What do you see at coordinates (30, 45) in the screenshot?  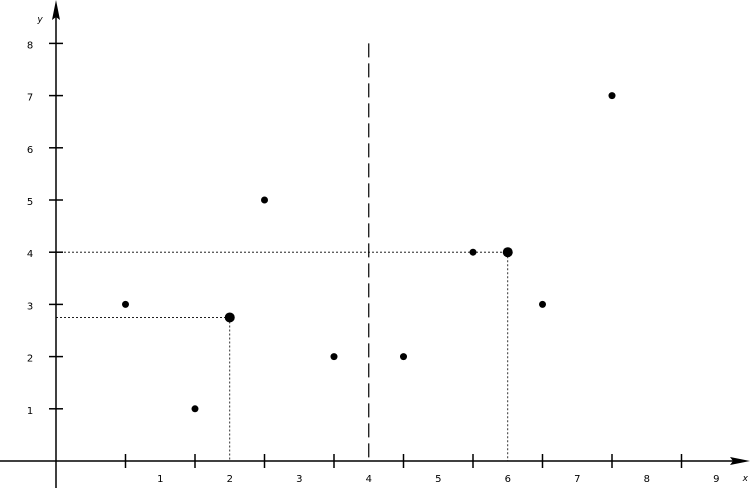 I see `y-tick-label: 8` at bounding box center [30, 45].